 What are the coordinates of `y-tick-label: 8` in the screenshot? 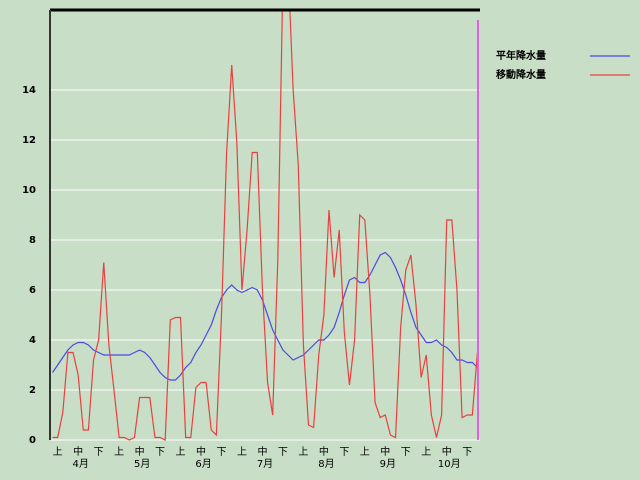 It's located at (32, 240).